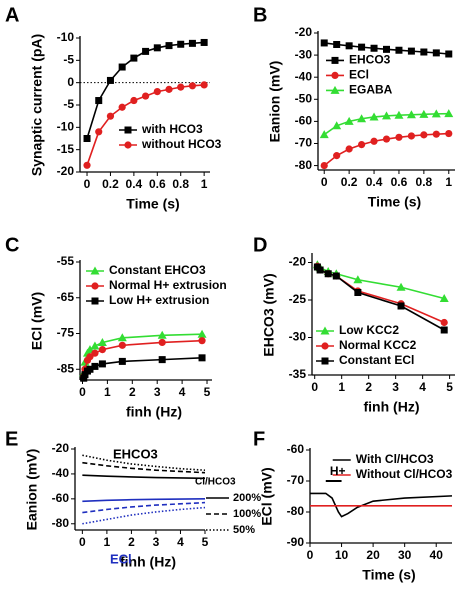 Image resolution: width=460 pixels, height=613 pixels. What do you see at coordinates (215, 482) in the screenshot?
I see `annotation: Cl/HCO3` at bounding box center [215, 482].